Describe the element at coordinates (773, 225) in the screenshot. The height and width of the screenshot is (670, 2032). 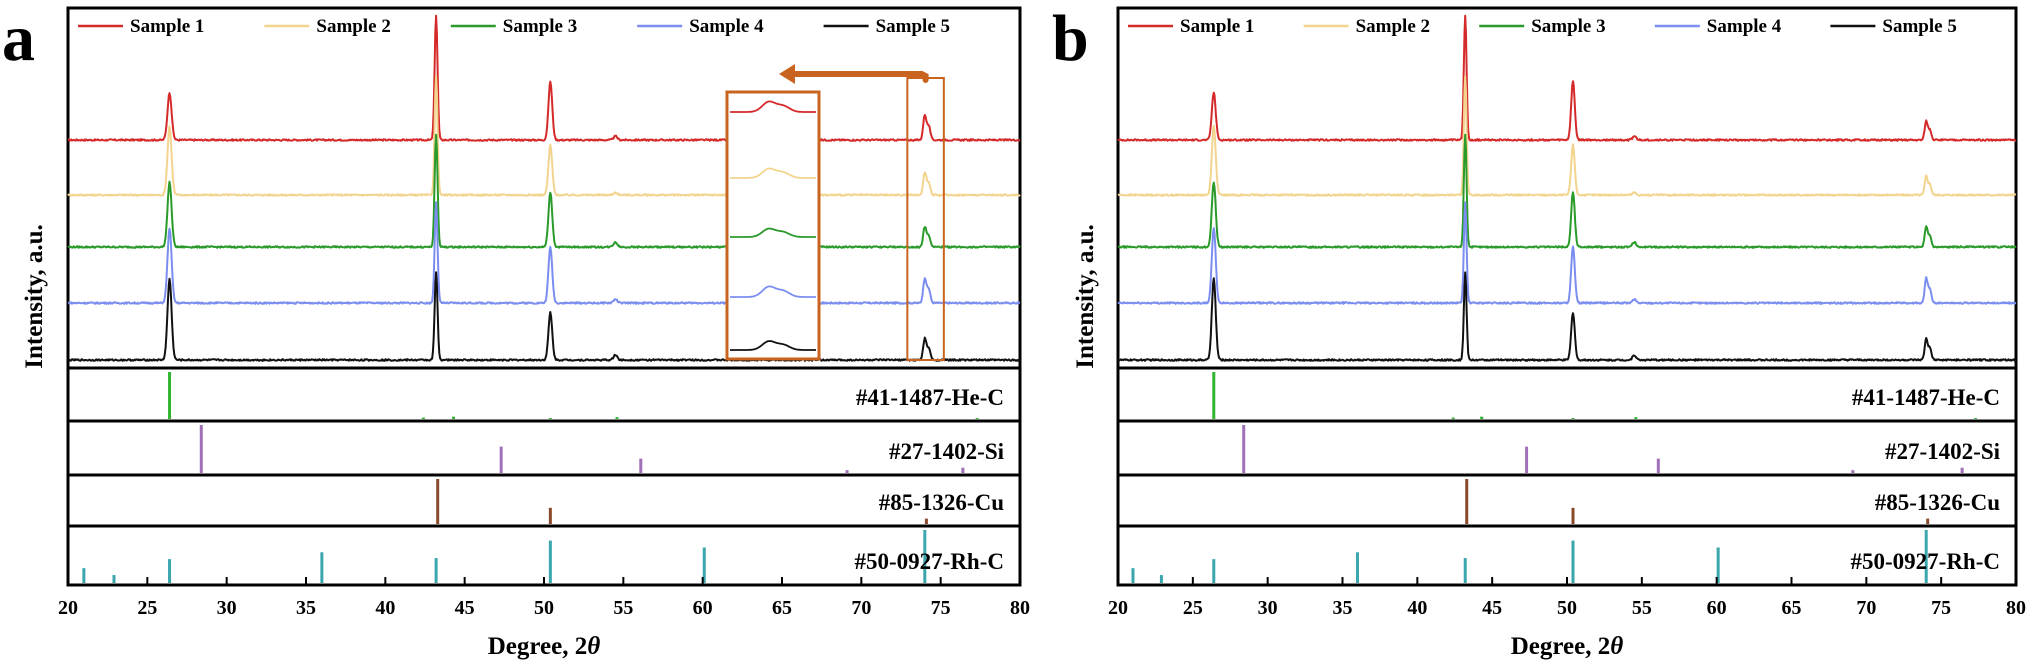
I see `zoom-inset-box` at that location.